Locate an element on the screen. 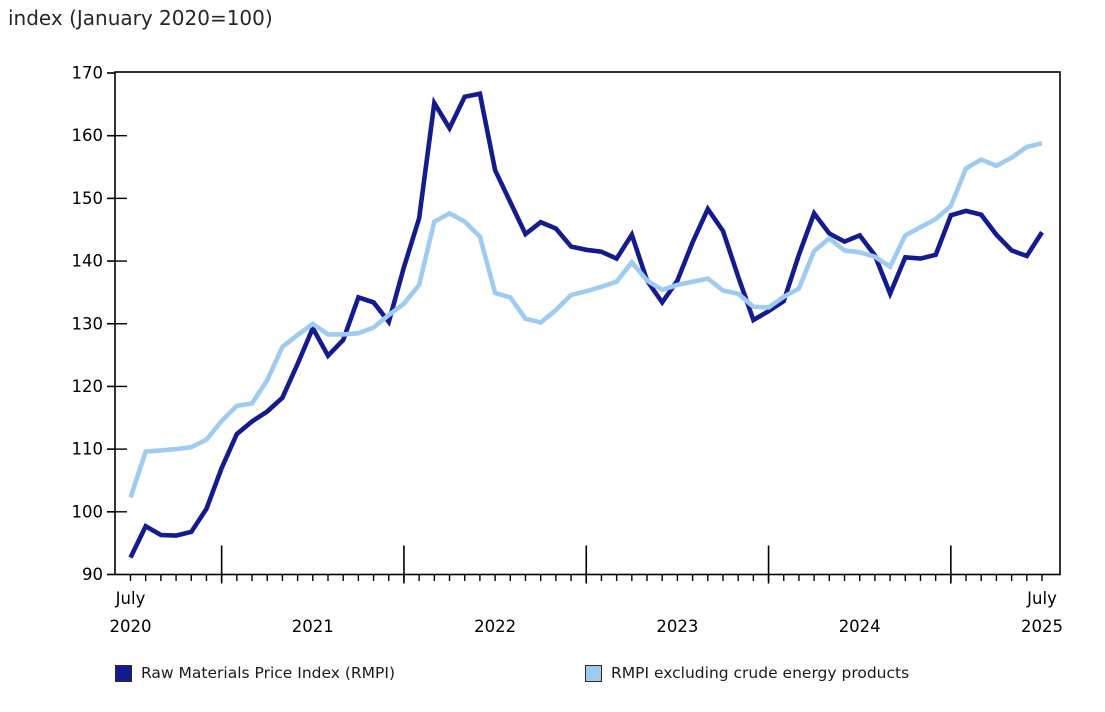 The image size is (1105, 712). y-axis-ticks: 90 100 110 120 130 140 150 160 170 is located at coordinates (99, 324).